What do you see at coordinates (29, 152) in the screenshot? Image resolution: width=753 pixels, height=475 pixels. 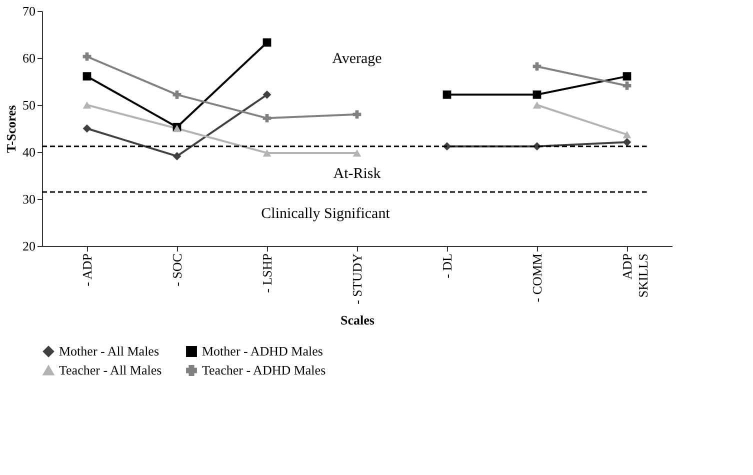 I see `y-tick-label: 40` at bounding box center [29, 152].